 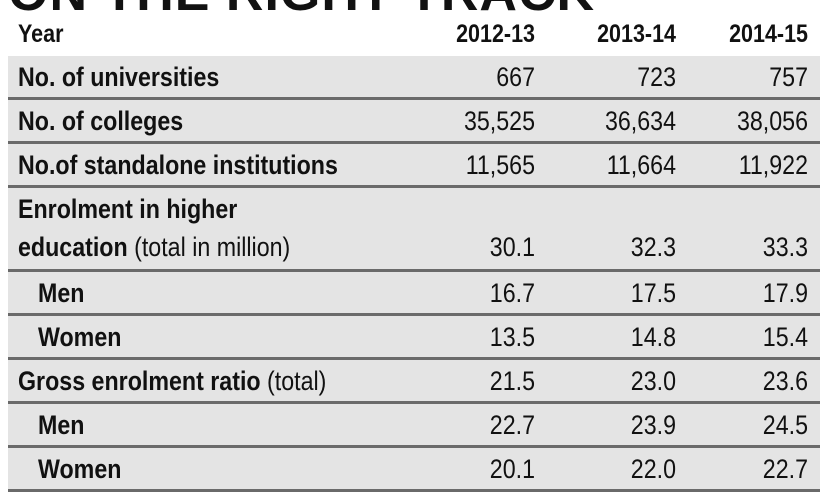 I want to click on header-row: Year 2012-13 2013-14 2014-15, so click(x=414, y=35).